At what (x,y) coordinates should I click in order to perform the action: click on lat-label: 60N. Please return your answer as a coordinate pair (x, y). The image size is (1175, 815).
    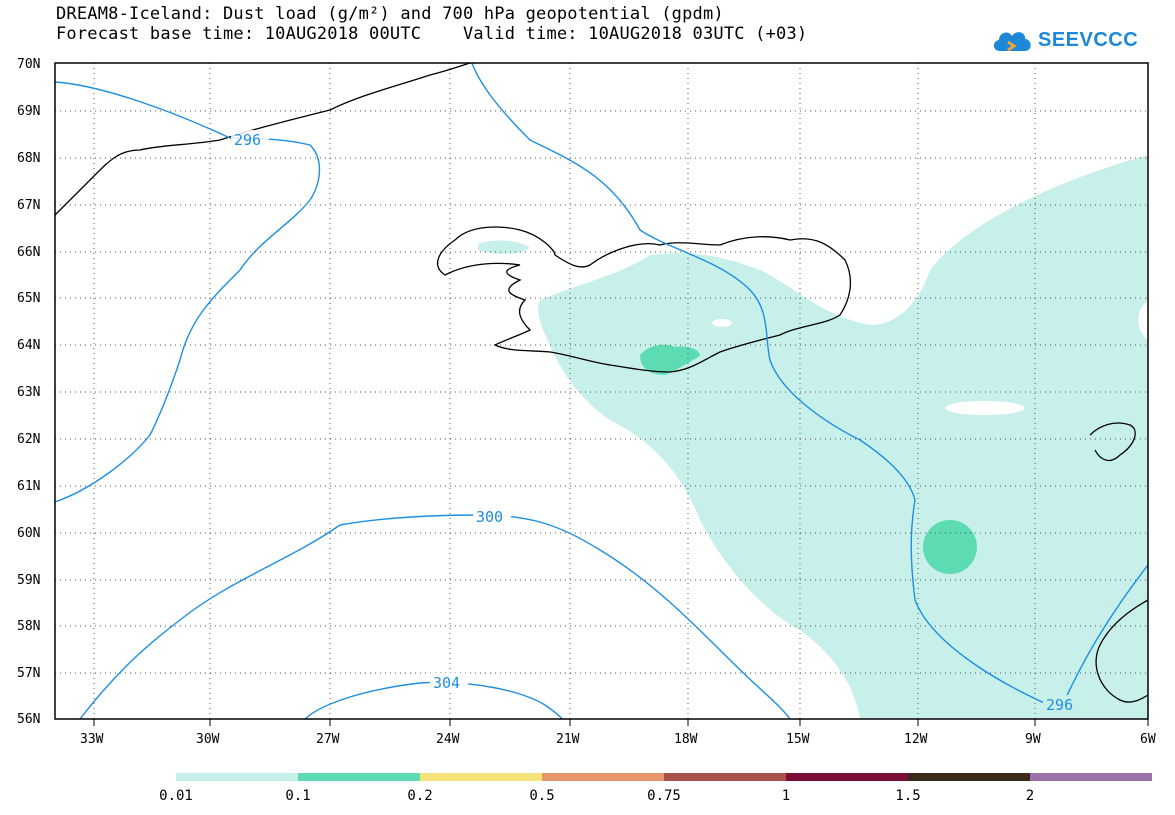
    Looking at the image, I should click on (28, 533).